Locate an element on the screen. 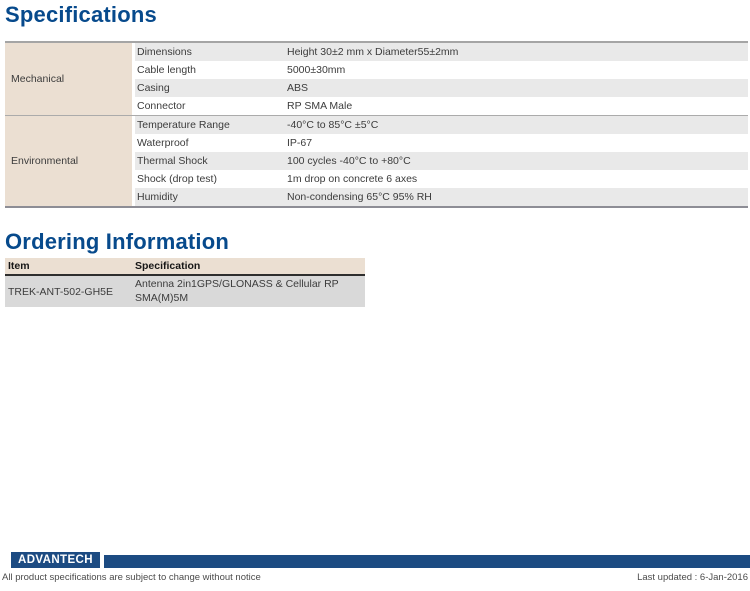 This screenshot has width=750, height=591. table-row: Humidity Non-condensing 65°C 95% RH is located at coordinates (441, 197).